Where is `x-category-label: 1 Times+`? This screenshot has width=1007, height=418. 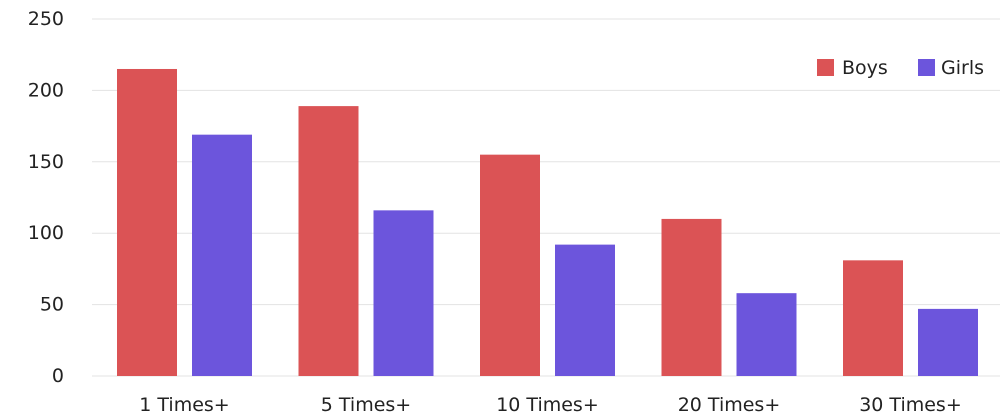
x-category-label: 1 Times+ is located at coordinates (184, 405).